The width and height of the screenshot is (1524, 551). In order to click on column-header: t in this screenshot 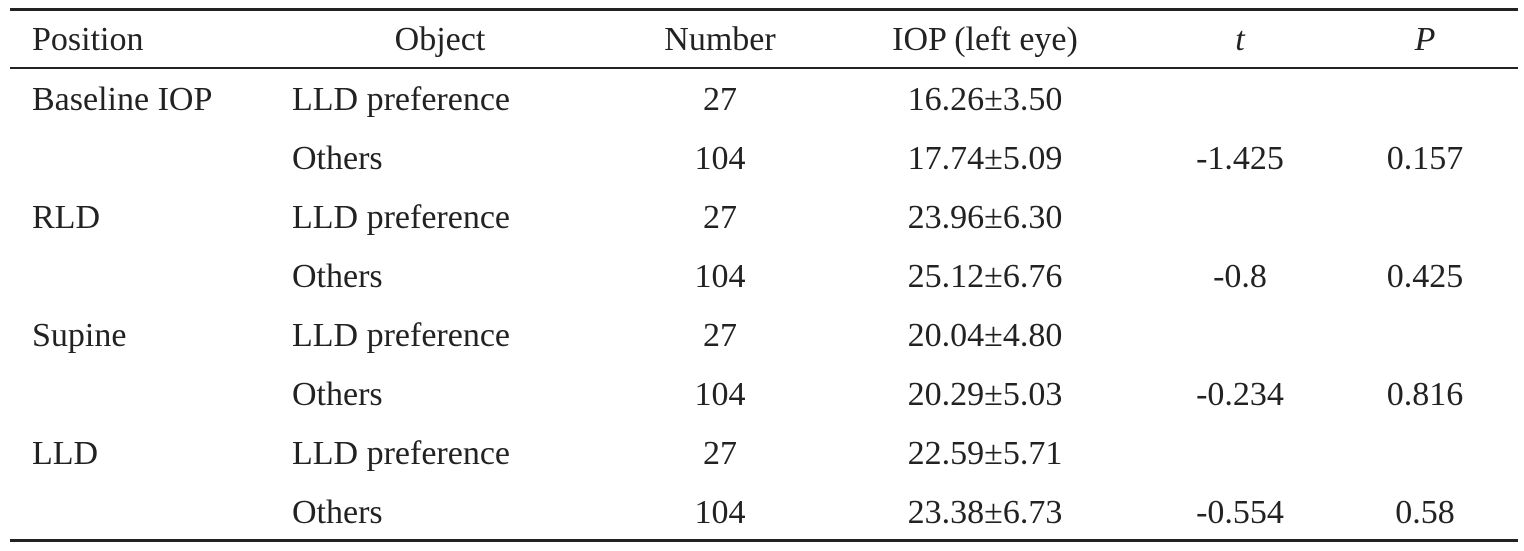, I will do `click(1240, 39)`.